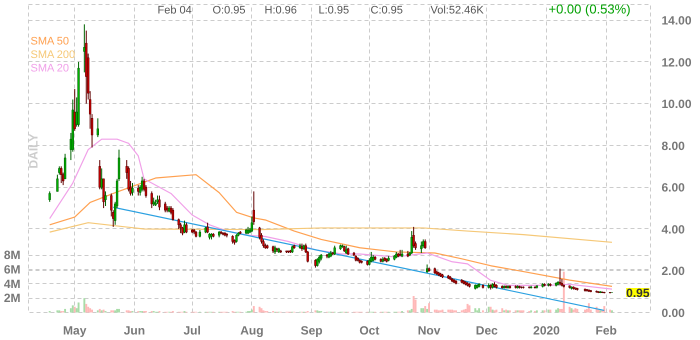 The height and width of the screenshot is (340, 700). I want to click on x-tick-label: Oct, so click(369, 331).